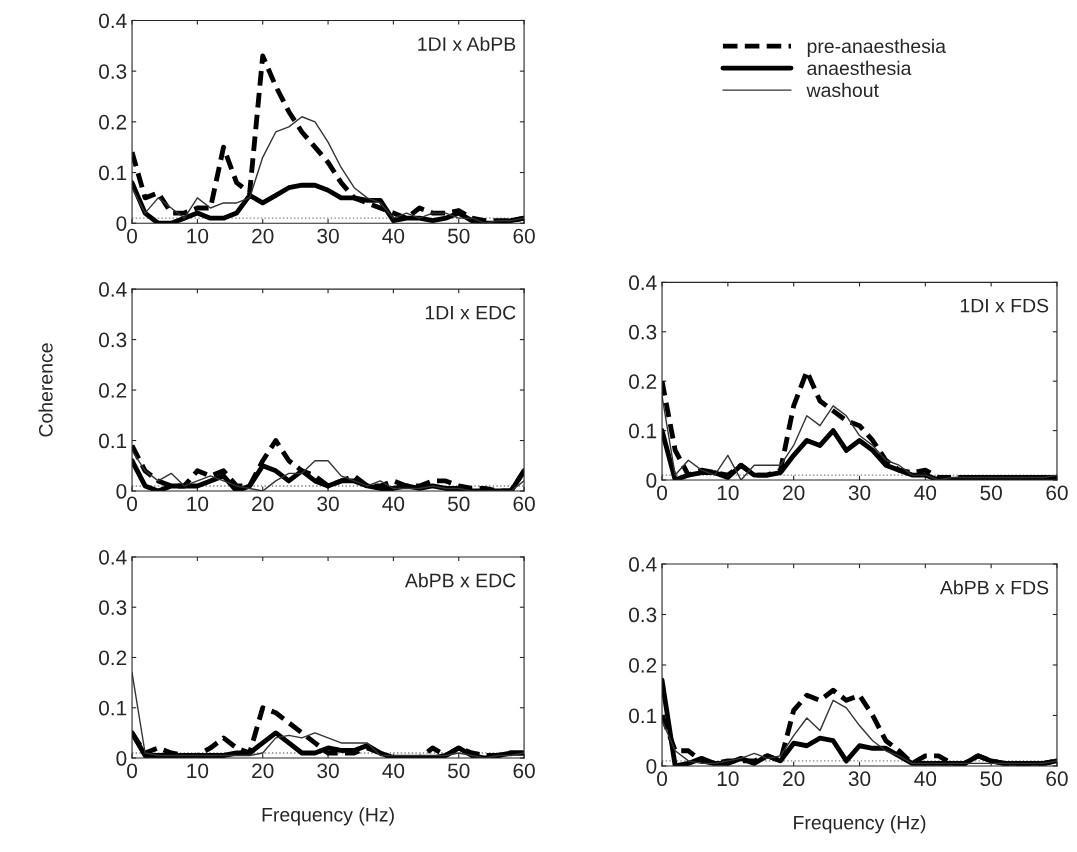 The height and width of the screenshot is (852, 1077). What do you see at coordinates (859, 68) in the screenshot?
I see `legend-label: anaesthesia` at bounding box center [859, 68].